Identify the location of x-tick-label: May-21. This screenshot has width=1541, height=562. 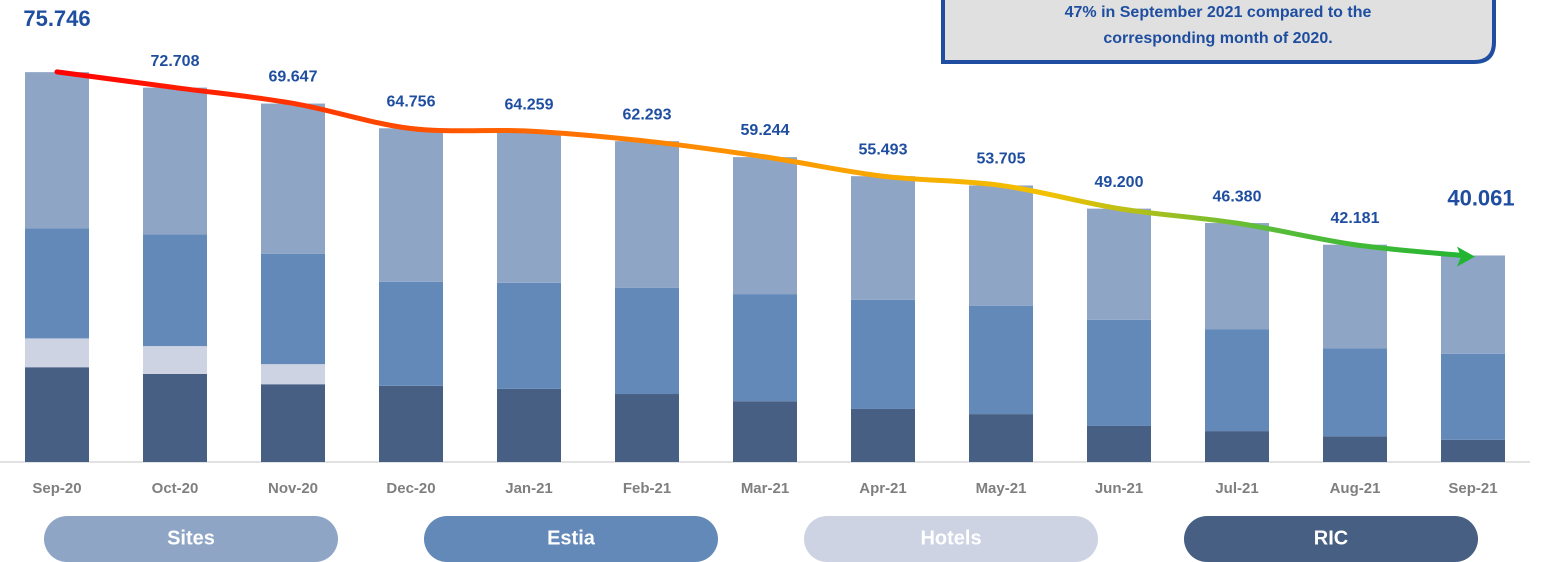
(1001, 488).